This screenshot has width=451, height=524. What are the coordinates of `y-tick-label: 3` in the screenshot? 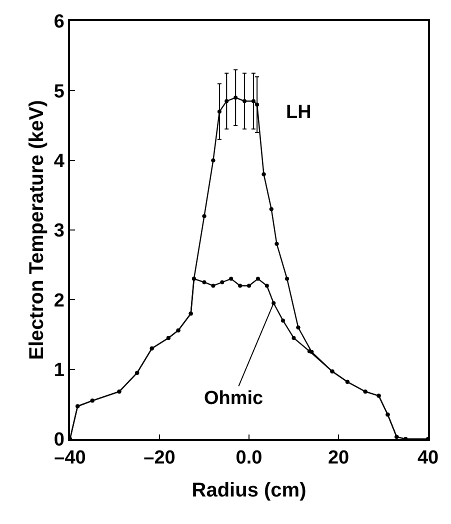 It's located at (59, 231).